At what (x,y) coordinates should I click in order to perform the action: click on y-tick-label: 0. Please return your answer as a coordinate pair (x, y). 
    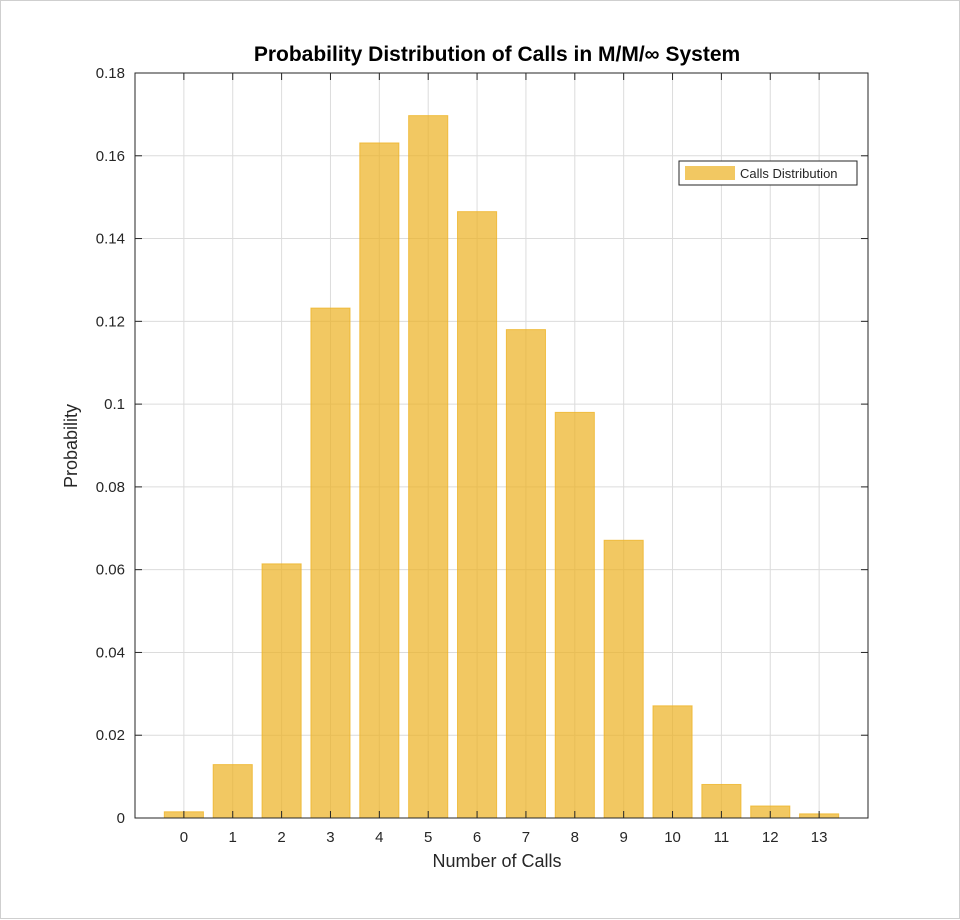
    Looking at the image, I should click on (121, 818).